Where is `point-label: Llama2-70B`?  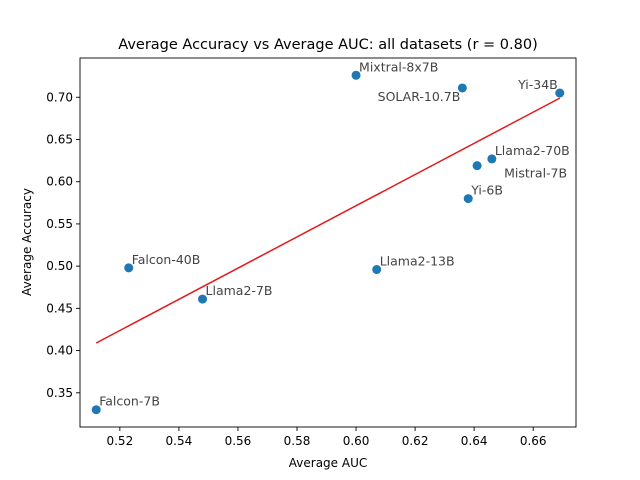
point-label: Llama2-70B is located at coordinates (532, 150).